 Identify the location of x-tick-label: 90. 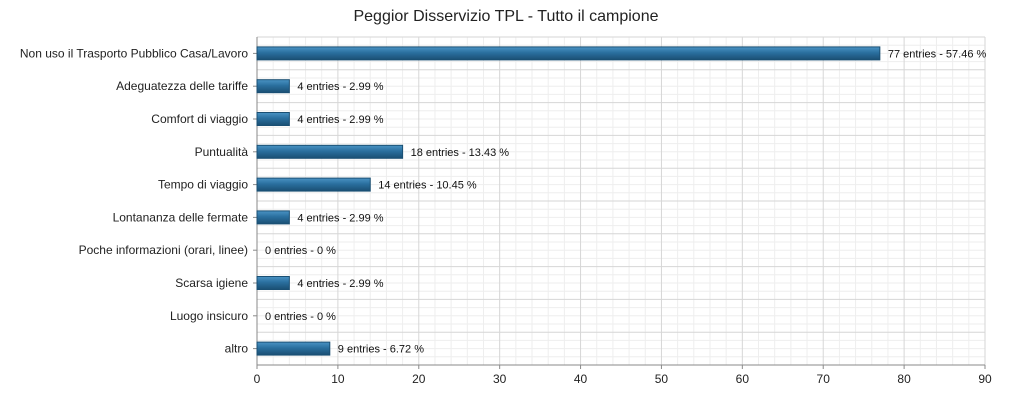
(985, 379).